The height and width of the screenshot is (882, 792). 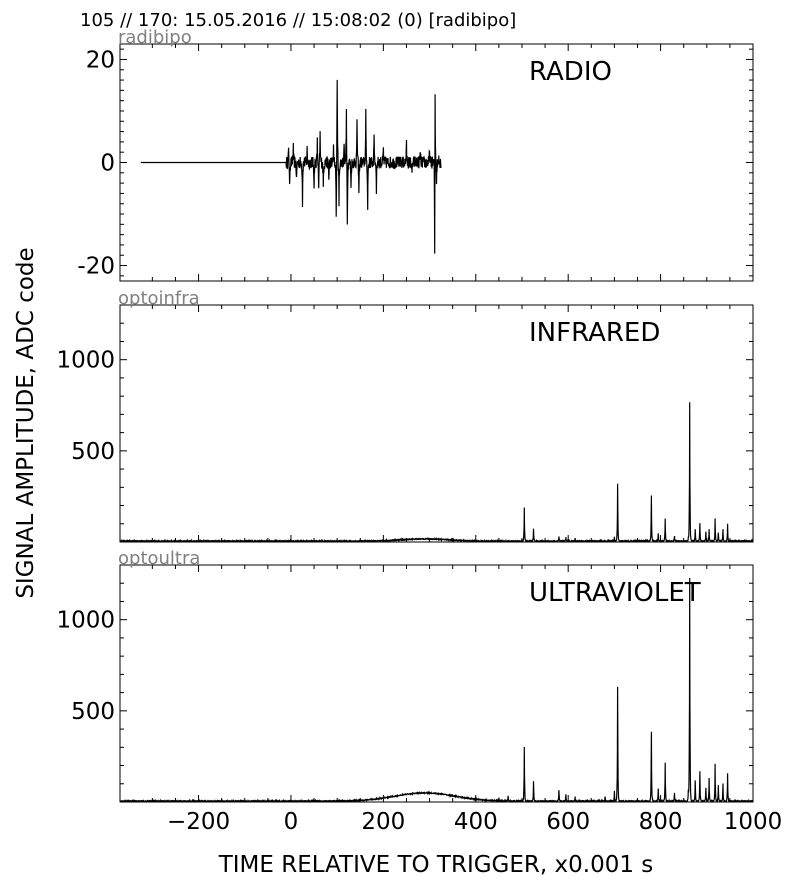 What do you see at coordinates (100, 60) in the screenshot?
I see `y-tick-label: 20` at bounding box center [100, 60].